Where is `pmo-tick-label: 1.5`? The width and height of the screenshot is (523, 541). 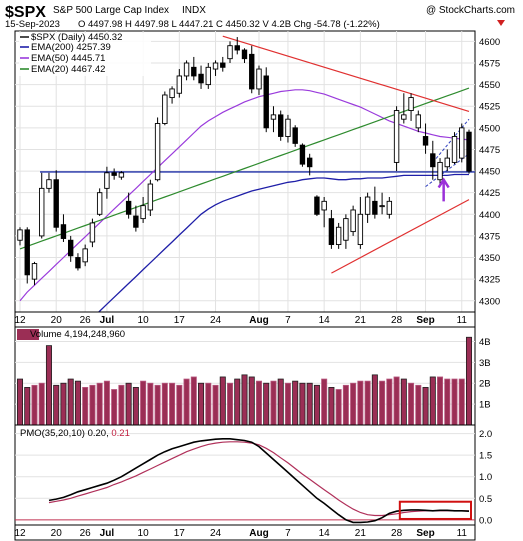
pmo-tick-label: 1.5 is located at coordinates (485, 456).